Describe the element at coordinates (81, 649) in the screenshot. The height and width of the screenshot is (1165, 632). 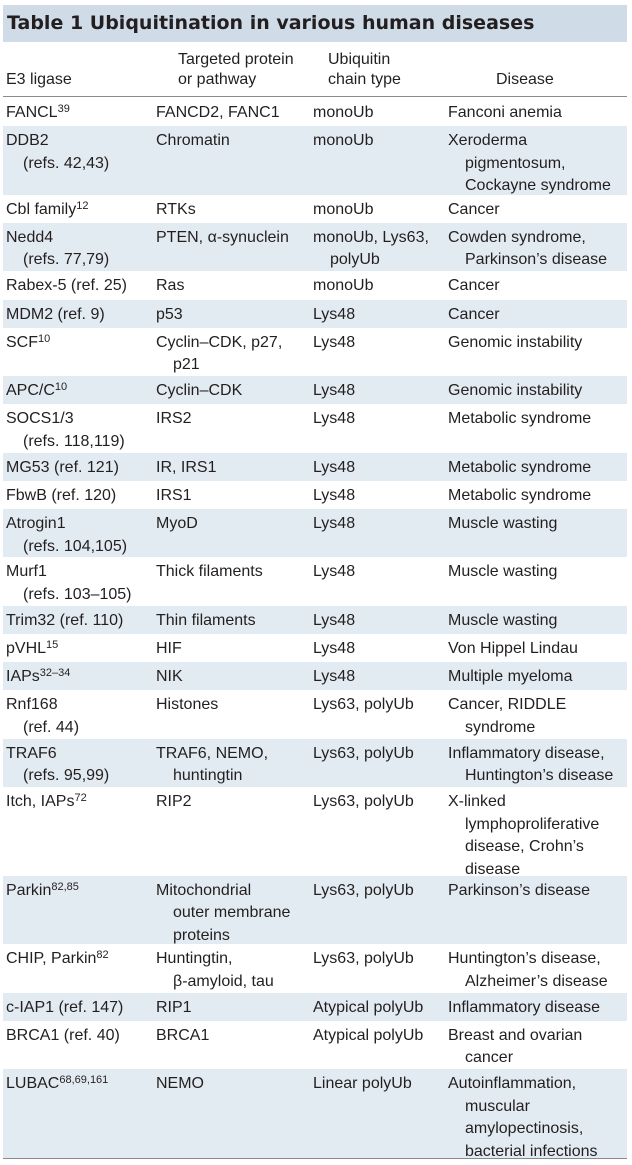
I see `cell-line: pVHL15` at that location.